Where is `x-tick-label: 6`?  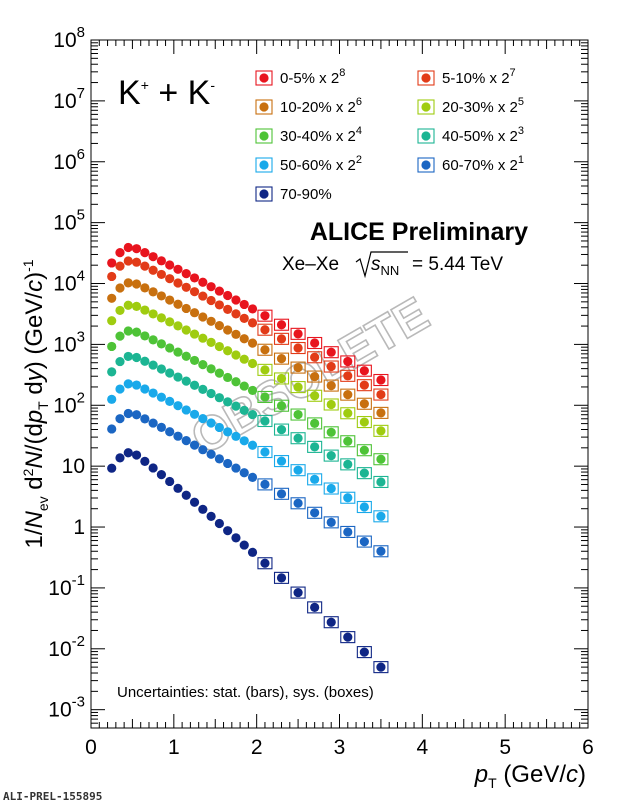 x-tick-label: 6 is located at coordinates (588, 747).